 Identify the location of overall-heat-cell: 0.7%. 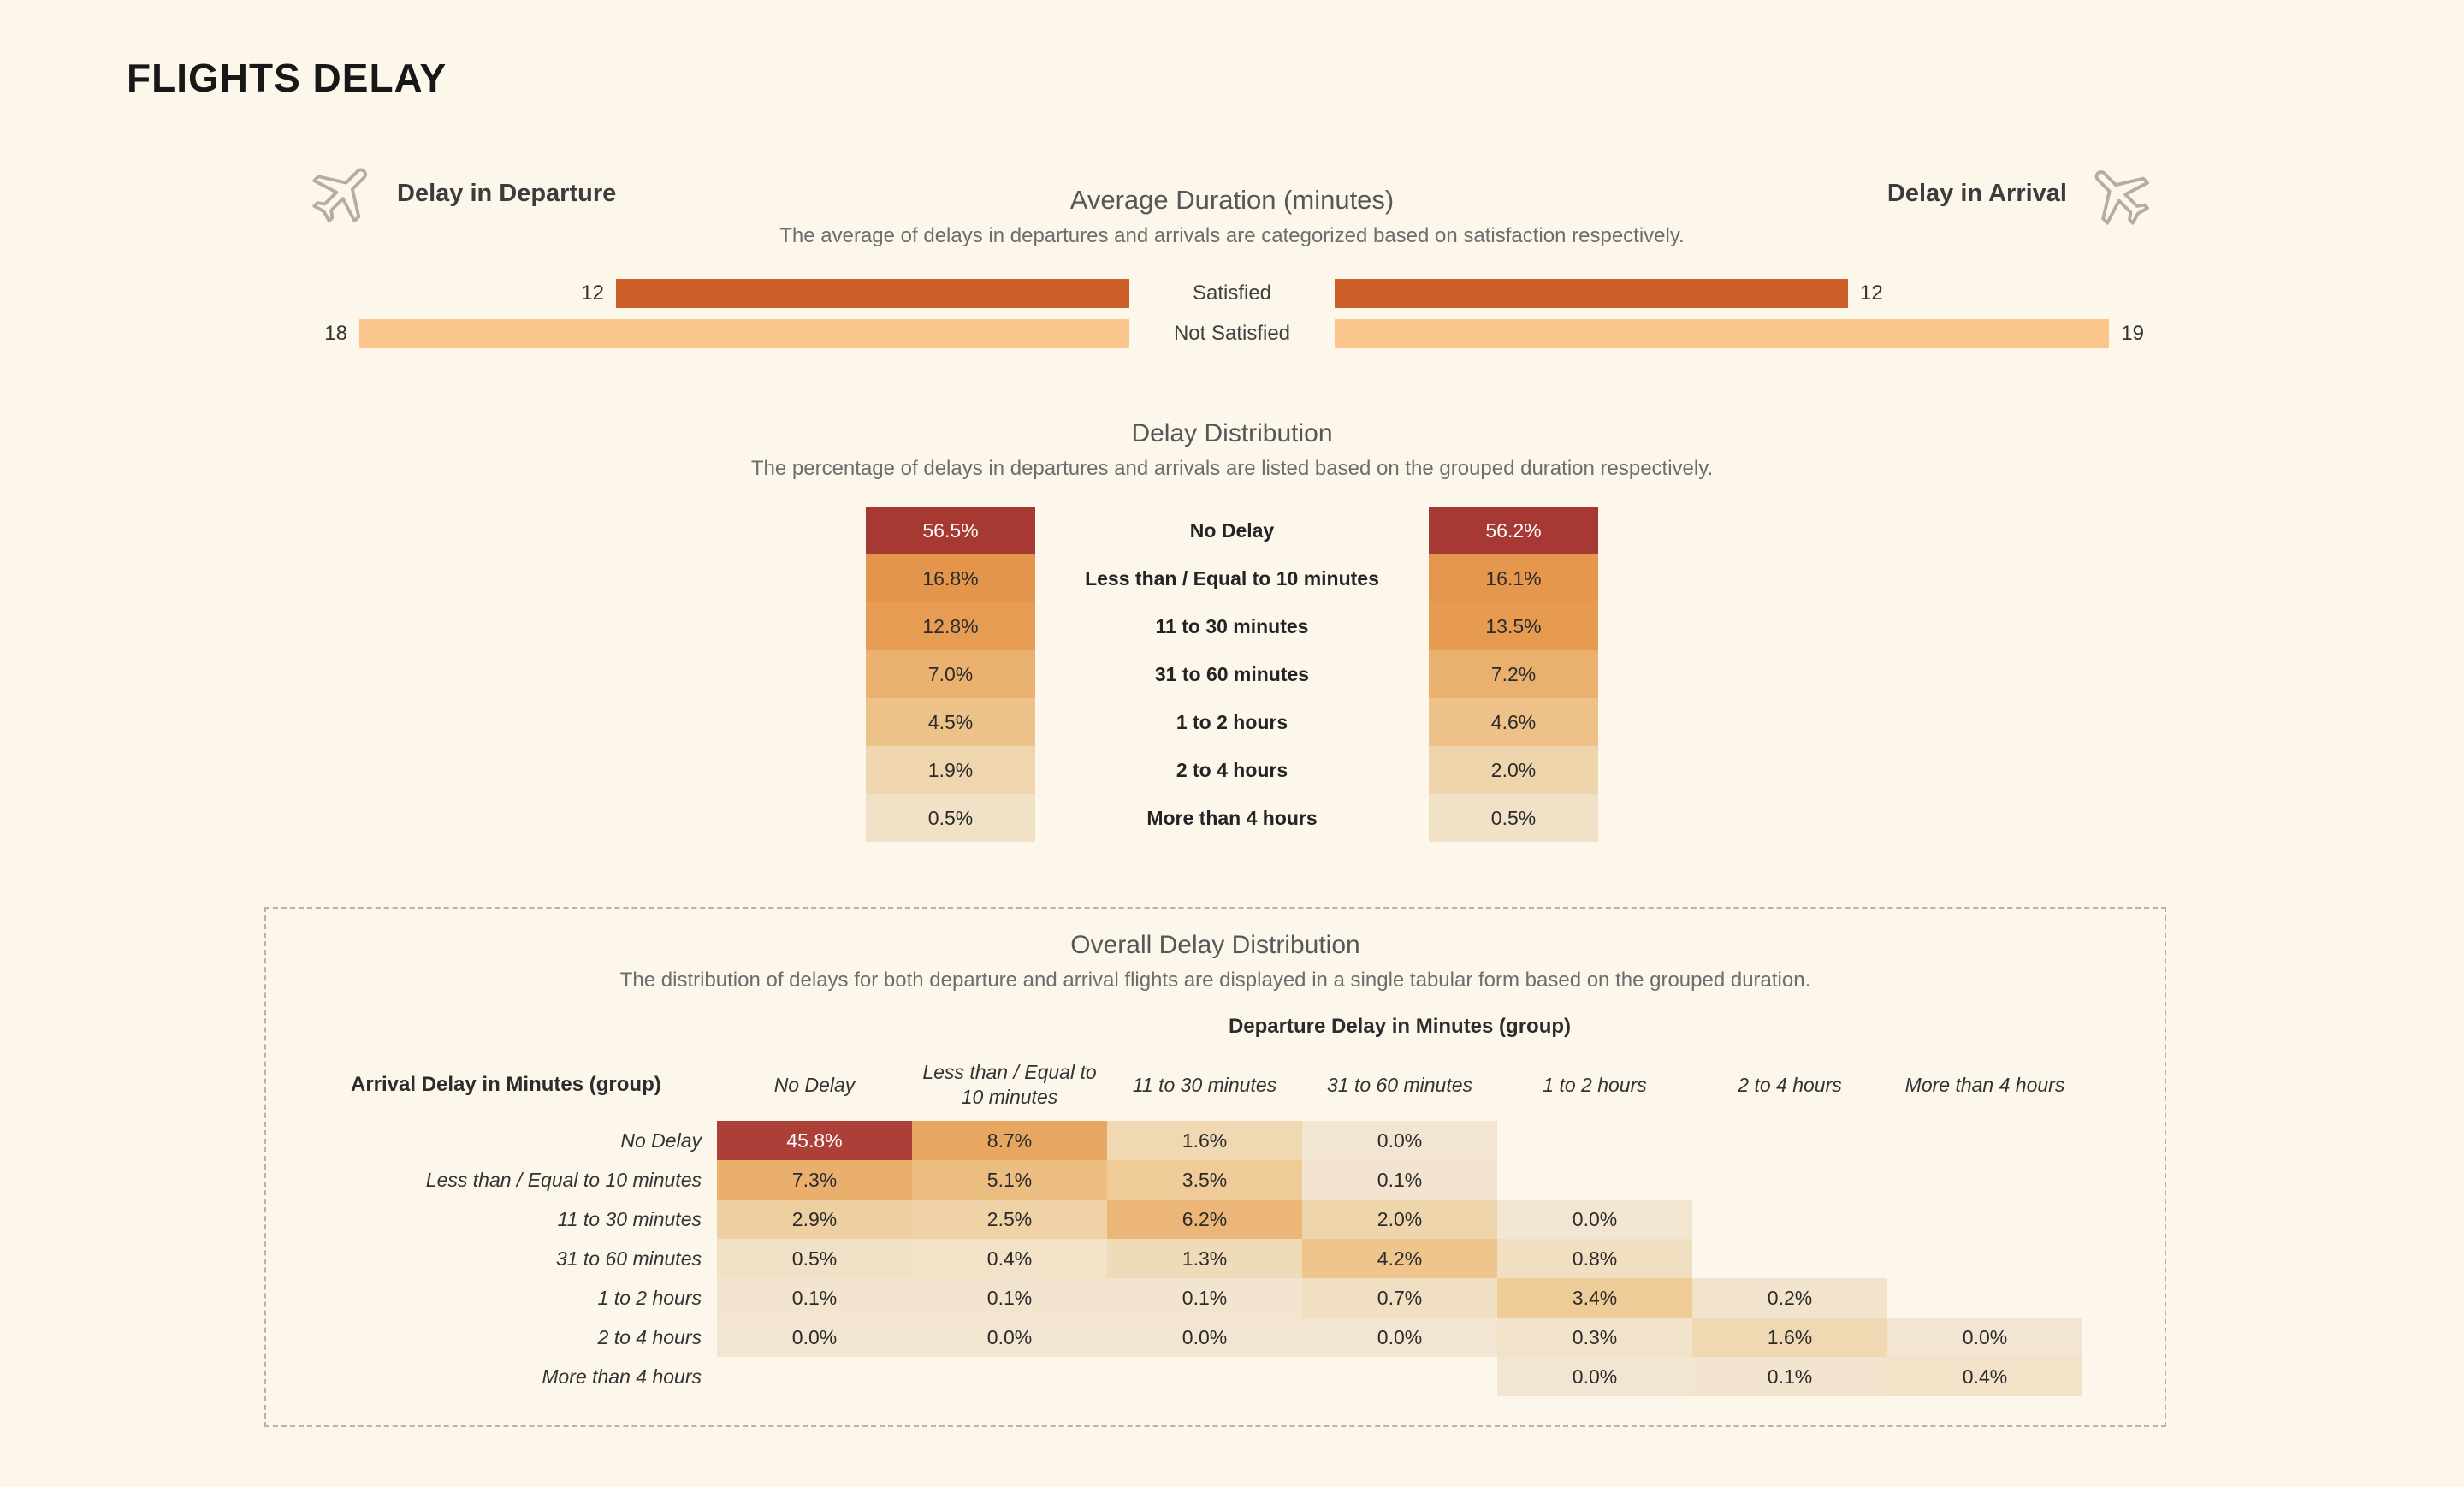
(1399, 1298).